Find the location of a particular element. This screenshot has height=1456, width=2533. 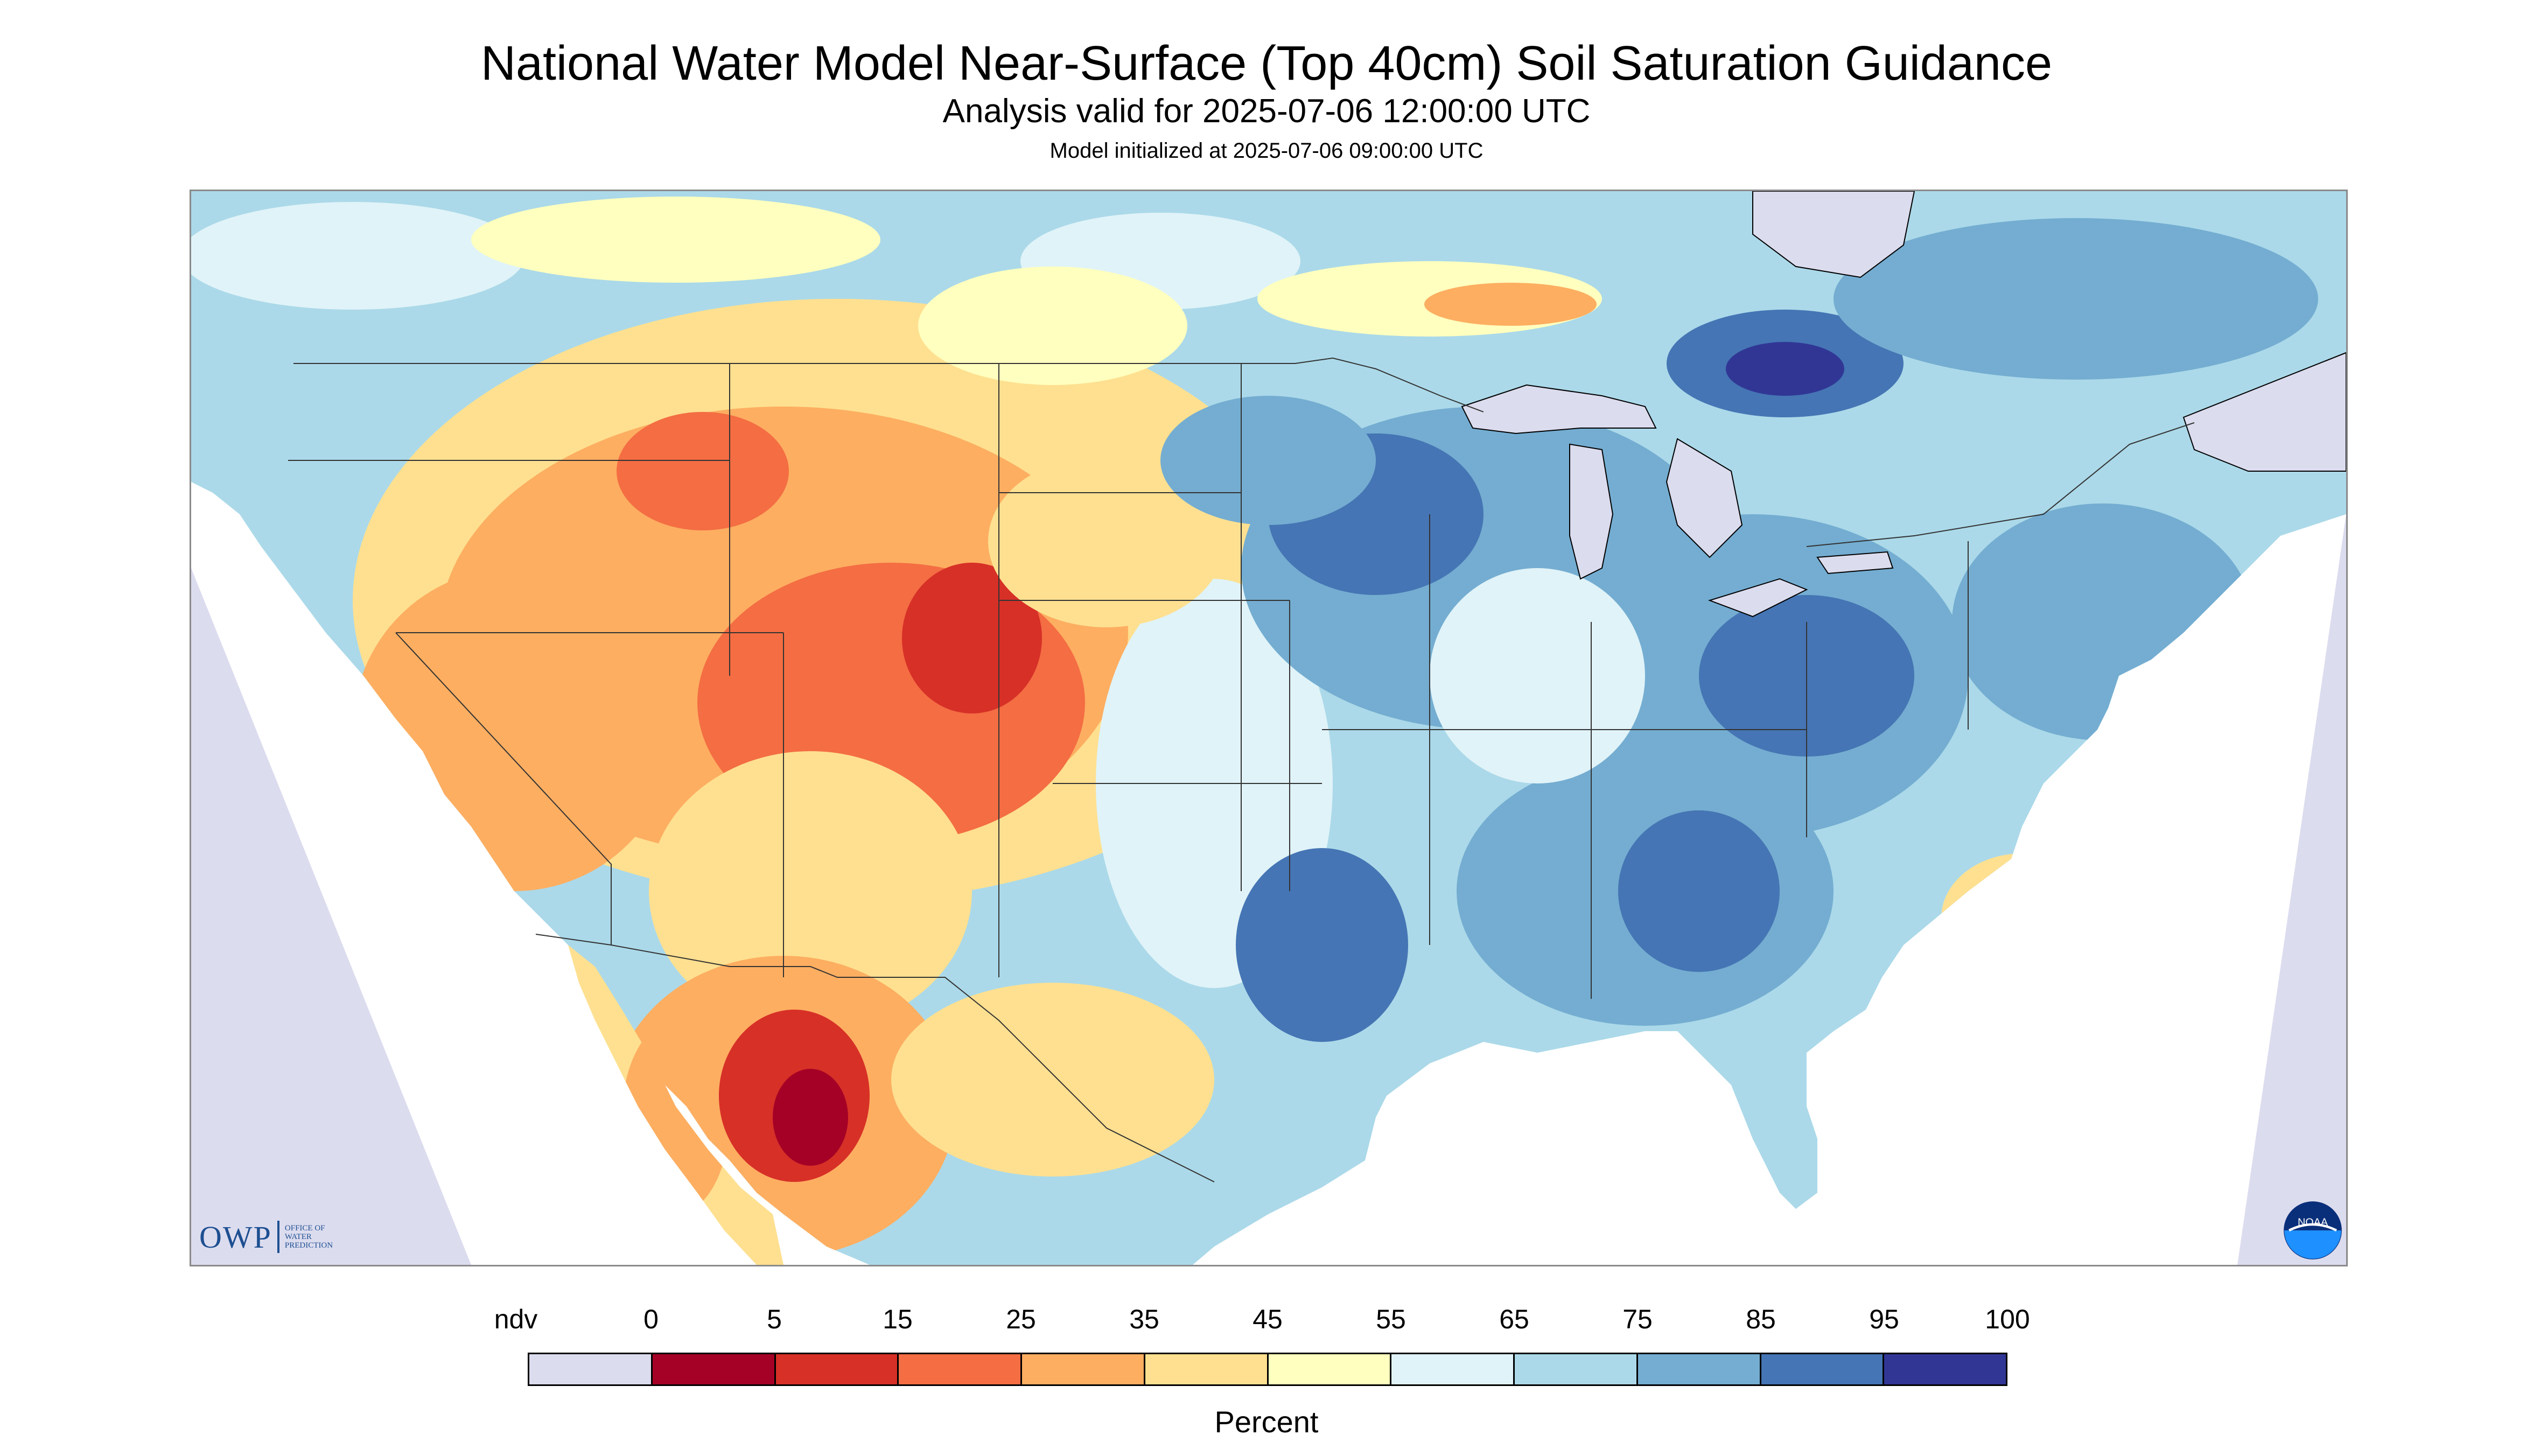

colorbar-units: Percent is located at coordinates (1266, 1422).